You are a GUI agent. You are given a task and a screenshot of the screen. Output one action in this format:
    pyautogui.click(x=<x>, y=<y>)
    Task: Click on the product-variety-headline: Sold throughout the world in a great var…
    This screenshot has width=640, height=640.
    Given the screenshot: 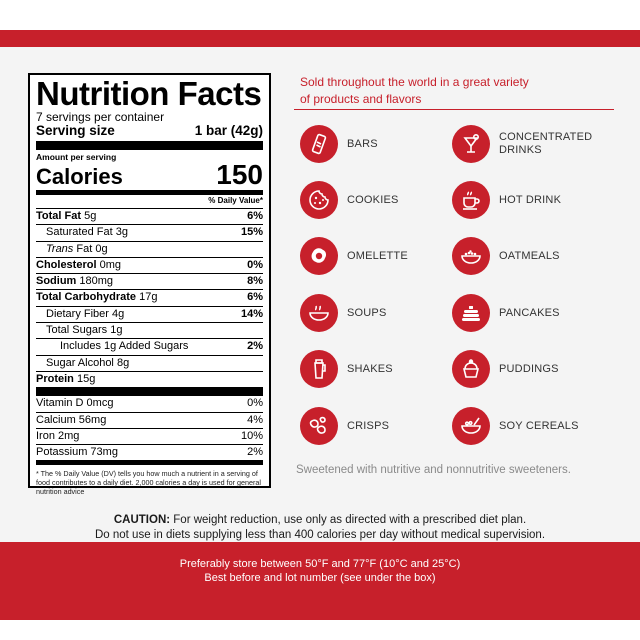 What is the action you would take?
    pyautogui.click(x=414, y=90)
    